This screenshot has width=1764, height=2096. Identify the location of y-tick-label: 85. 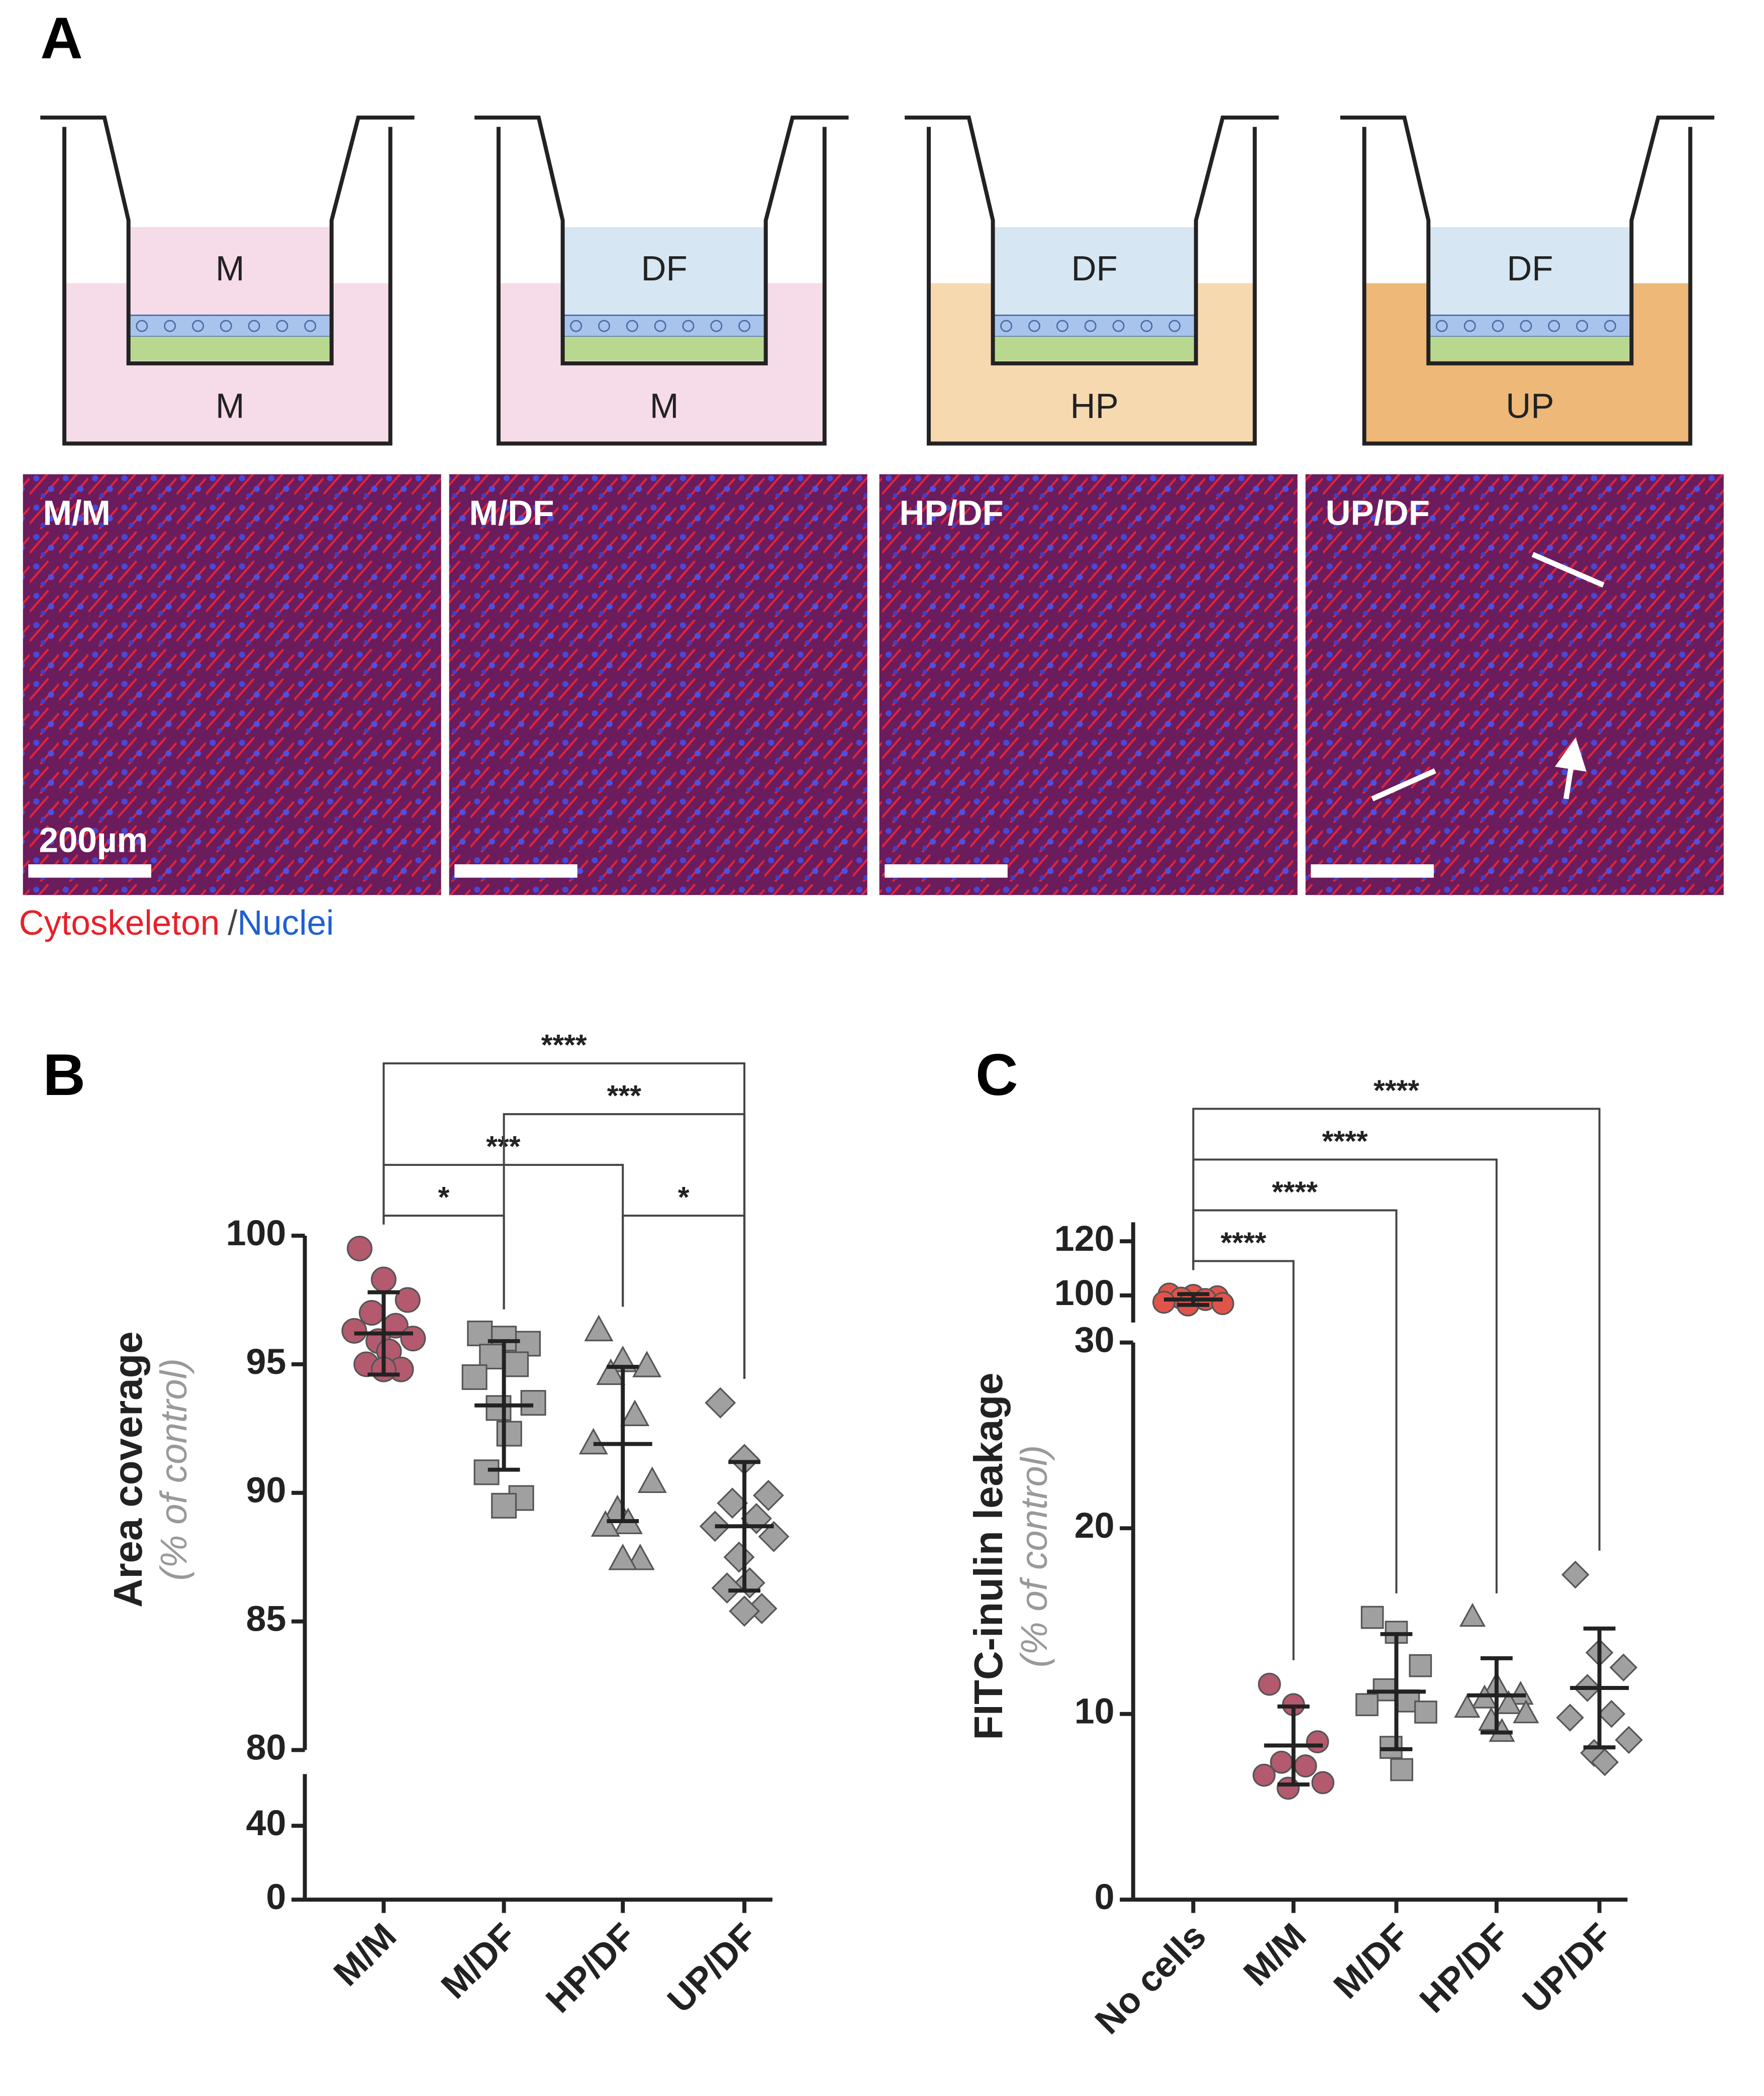
(266, 1619).